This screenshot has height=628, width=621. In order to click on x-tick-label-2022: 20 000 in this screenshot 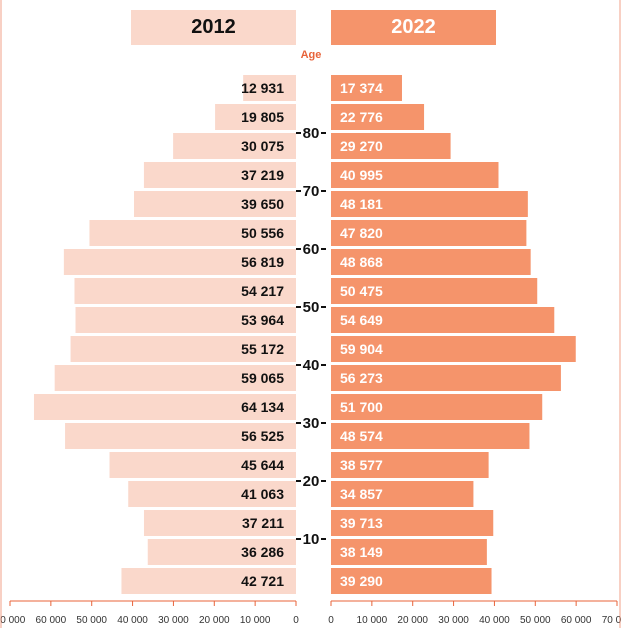, I will do `click(412, 620)`.